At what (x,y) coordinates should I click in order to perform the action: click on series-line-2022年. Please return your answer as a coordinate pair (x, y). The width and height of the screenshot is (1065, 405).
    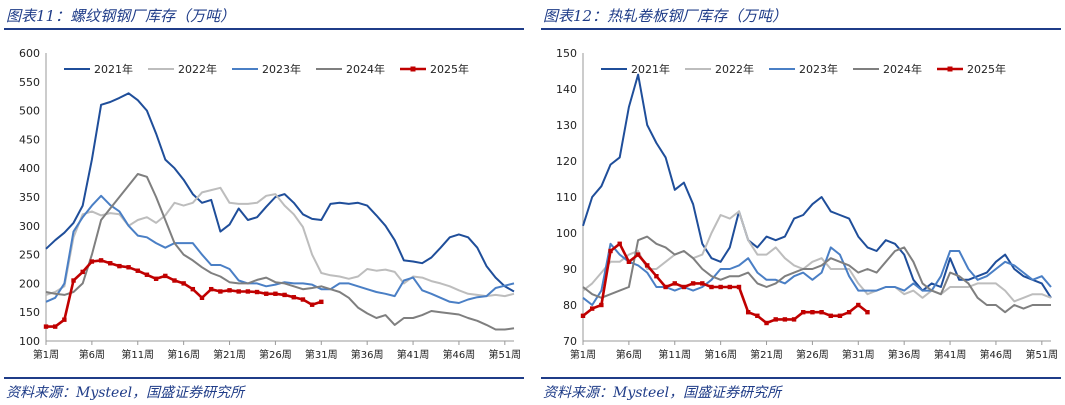
    Looking at the image, I should click on (817, 256).